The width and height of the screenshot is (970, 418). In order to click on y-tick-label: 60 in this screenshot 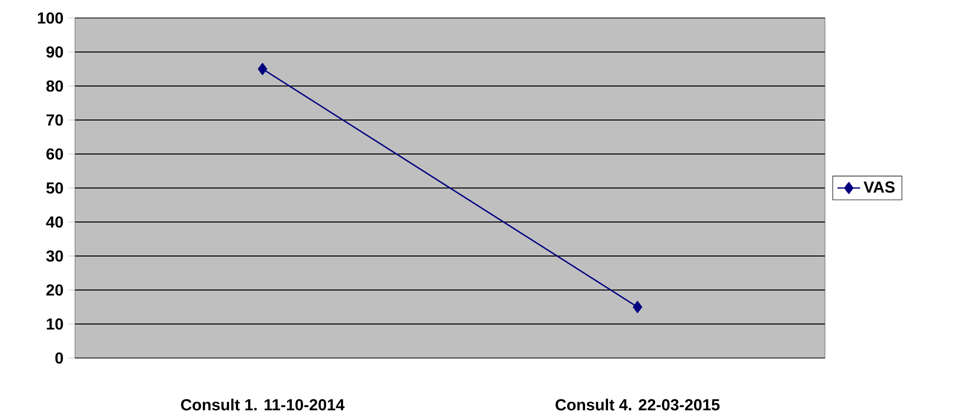, I will do `click(54, 154)`.